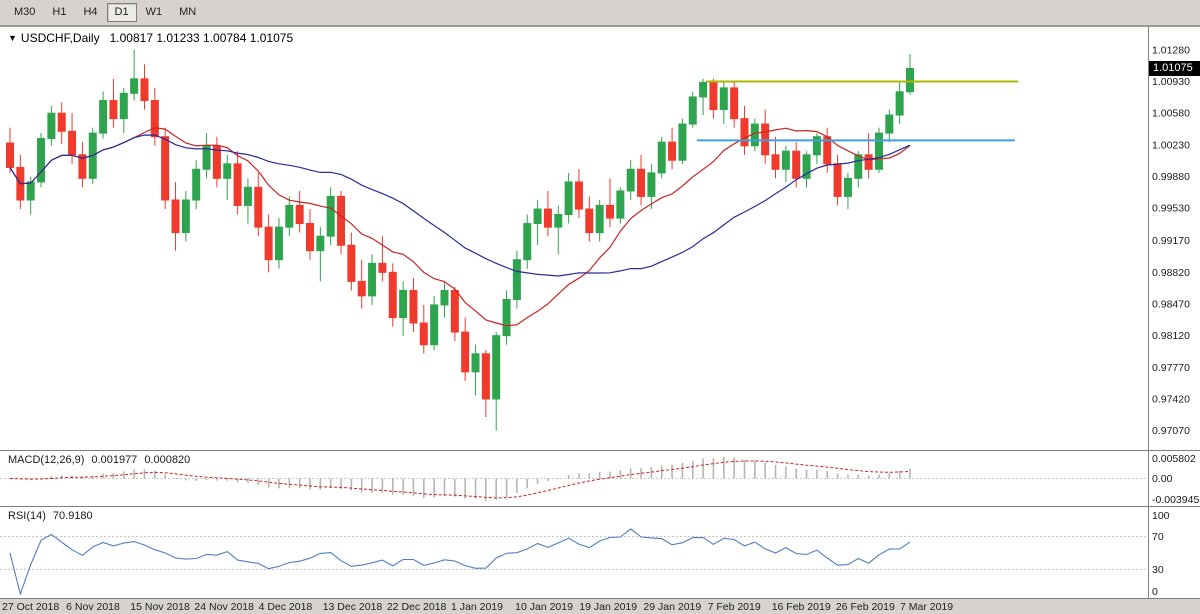  Describe the element at coordinates (1171, 241) in the screenshot. I see `price-tick-label: 0.99170` at that location.